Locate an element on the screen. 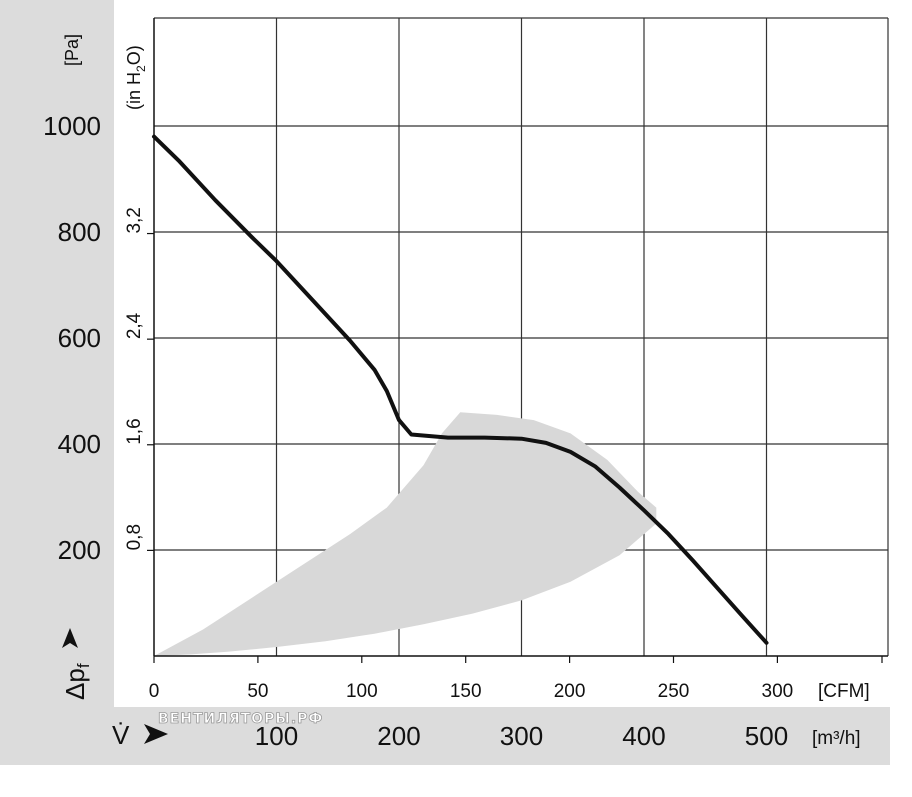 Image resolution: width=912 pixels, height=797 pixels. m3h-tick-label: 100 is located at coordinates (276, 736).